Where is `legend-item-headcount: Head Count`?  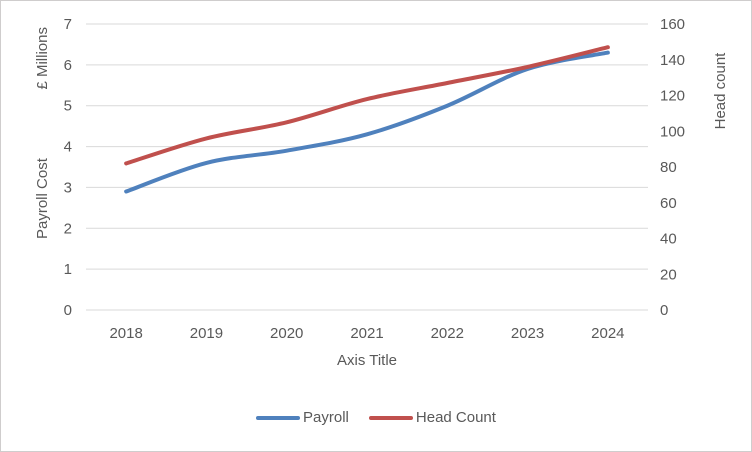
legend-item-headcount: Head Count is located at coordinates (432, 417).